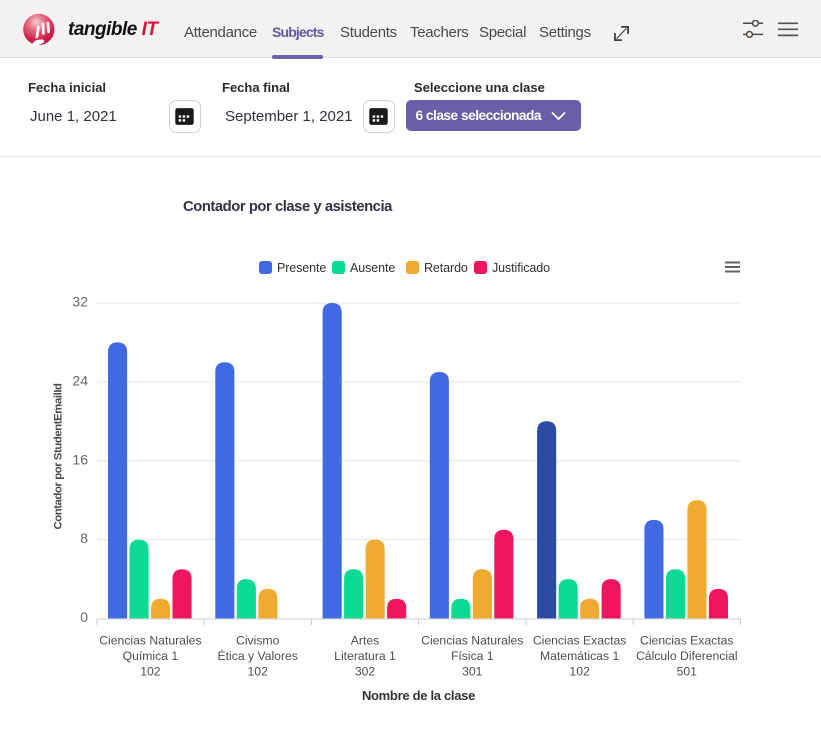 The width and height of the screenshot is (821, 748). What do you see at coordinates (365, 656) in the screenshot?
I see `svg-text: Literatura 1` at bounding box center [365, 656].